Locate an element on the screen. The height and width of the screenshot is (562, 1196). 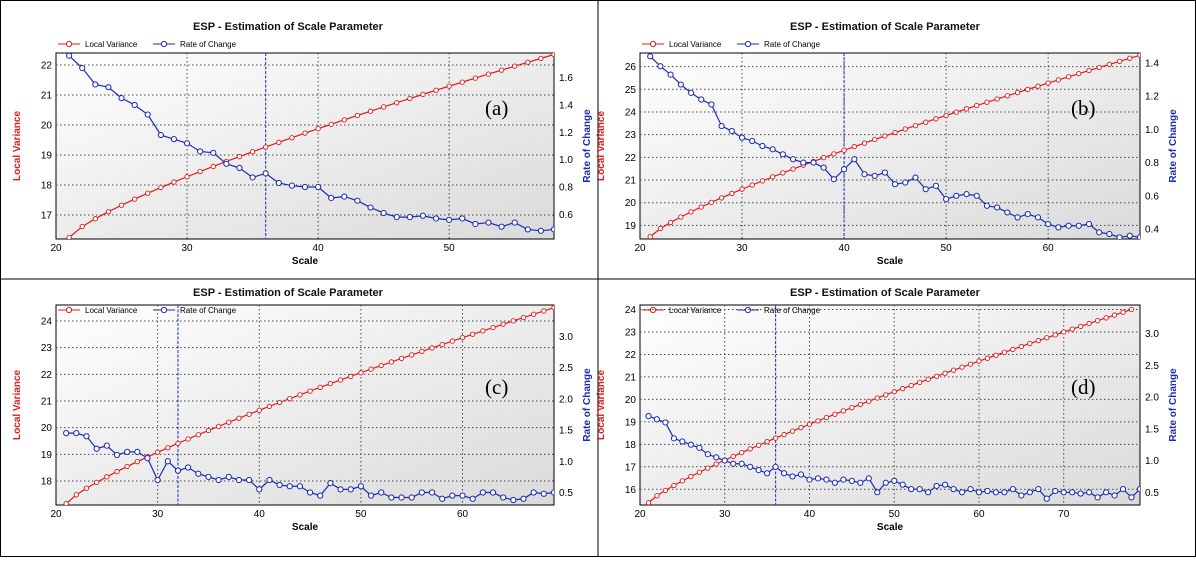
y2-tick-label: 0.5 is located at coordinates (566, 493).